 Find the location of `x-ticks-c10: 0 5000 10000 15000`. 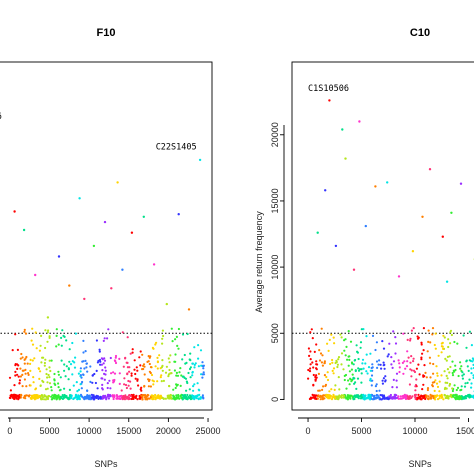

x-ticks-c10: 0 5000 10000 15000 is located at coordinates (390, 427).